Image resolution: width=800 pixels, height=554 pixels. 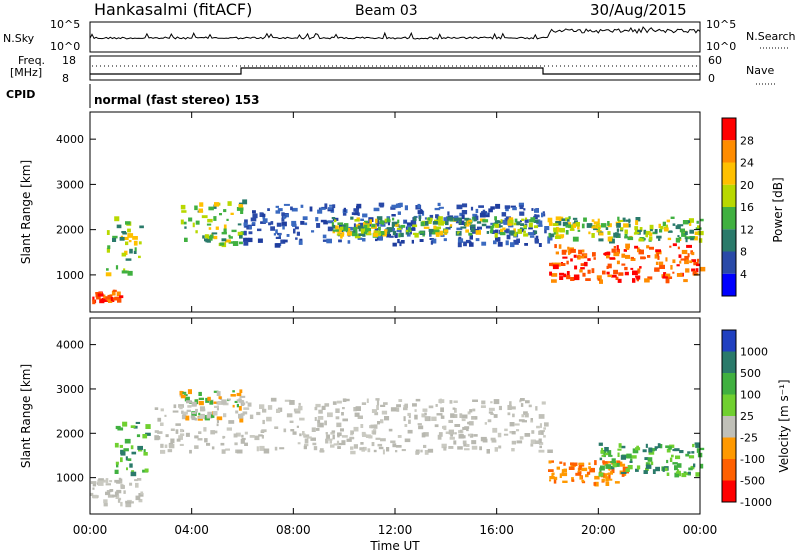 What do you see at coordinates (293, 530) in the screenshot?
I see `x-tick-label: 08:00` at bounding box center [293, 530].